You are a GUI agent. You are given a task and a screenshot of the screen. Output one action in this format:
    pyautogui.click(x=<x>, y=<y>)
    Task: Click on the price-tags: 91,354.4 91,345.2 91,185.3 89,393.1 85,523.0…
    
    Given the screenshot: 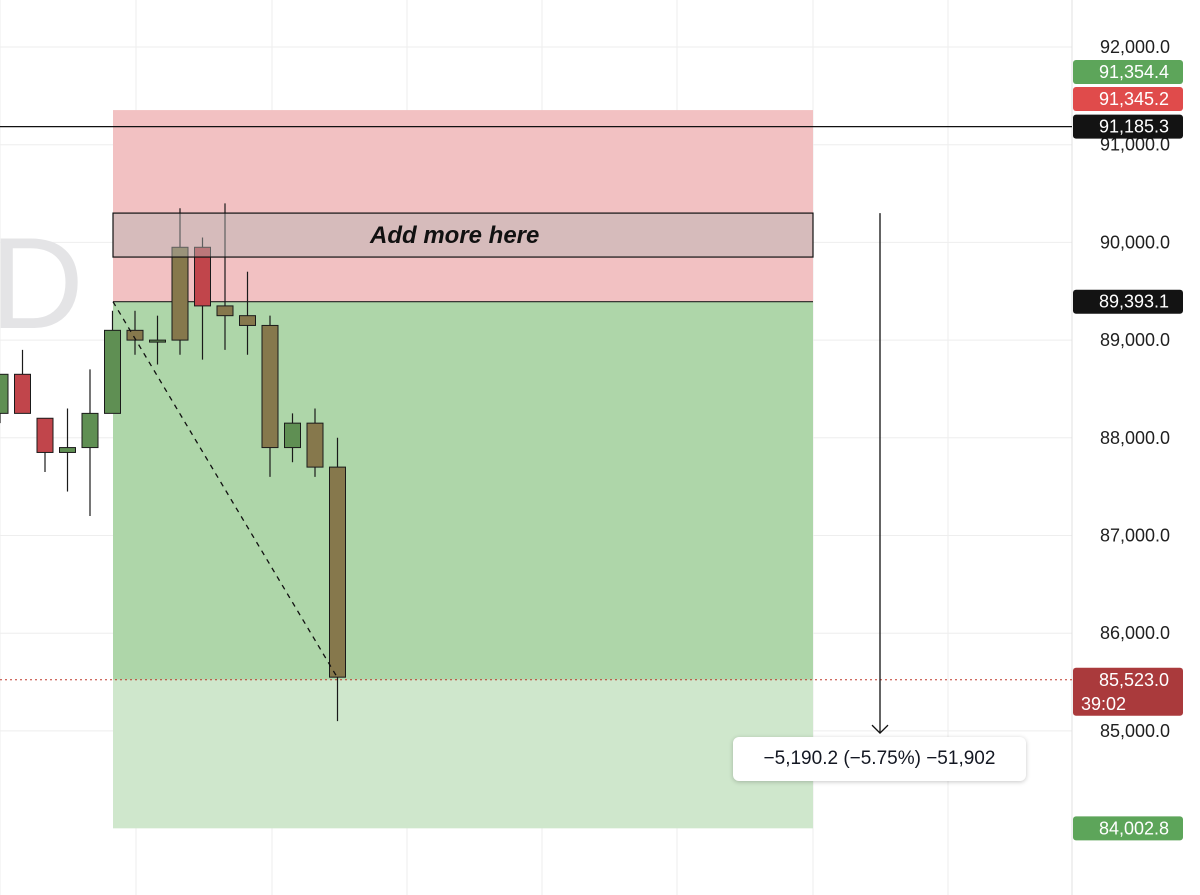 What is the action you would take?
    pyautogui.click(x=1128, y=450)
    